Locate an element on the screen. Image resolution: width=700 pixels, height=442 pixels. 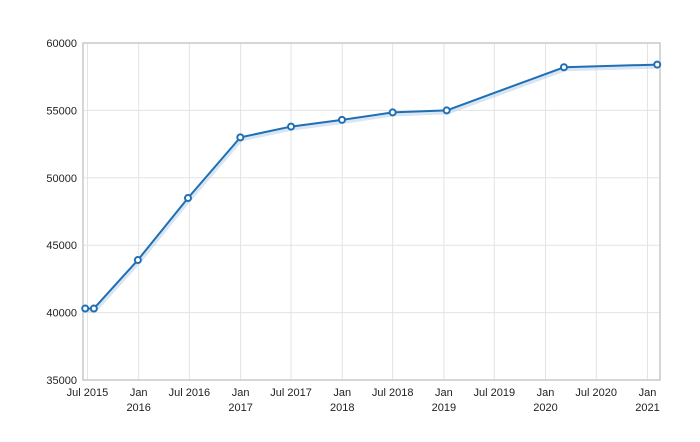
x-tick-label: Jul 2015 is located at coordinates (88, 393).